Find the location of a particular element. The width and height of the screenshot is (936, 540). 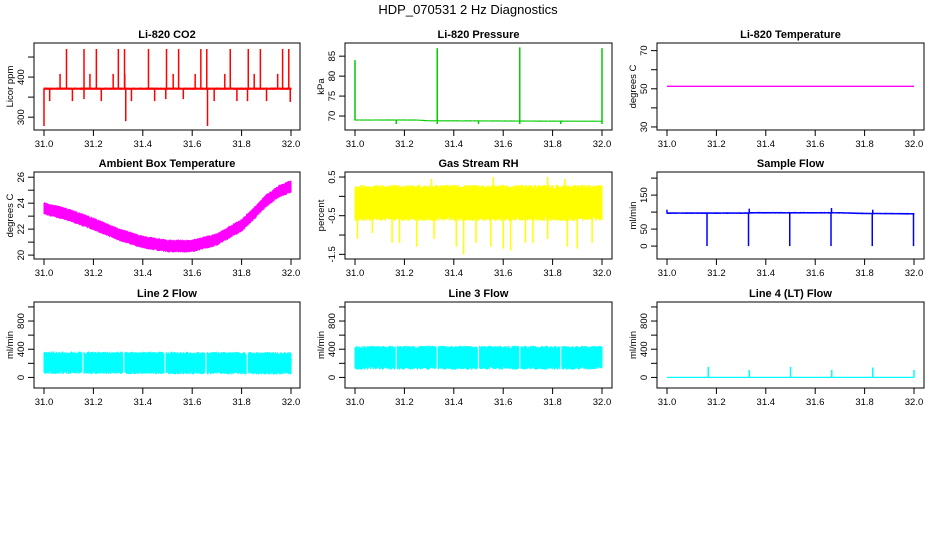

panel-title: Line 3 Flow is located at coordinates (479, 294).